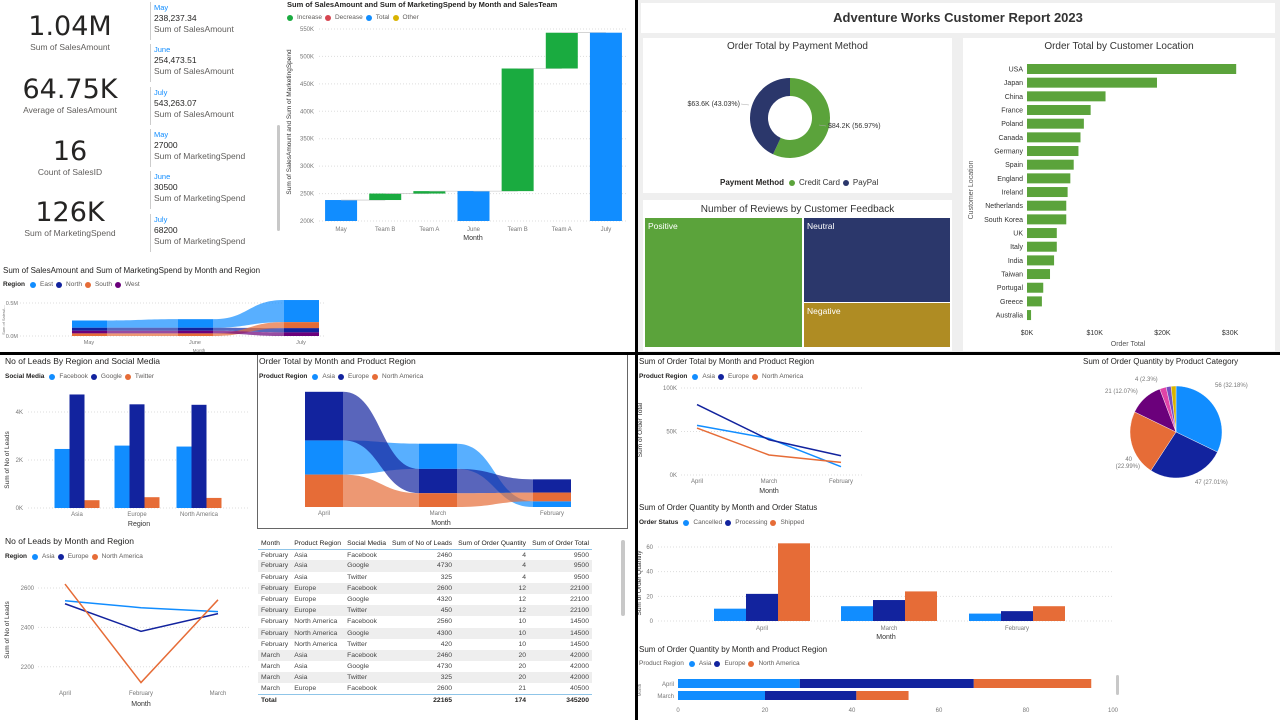  I want to click on kpi-value: 64.75K, so click(70, 89).